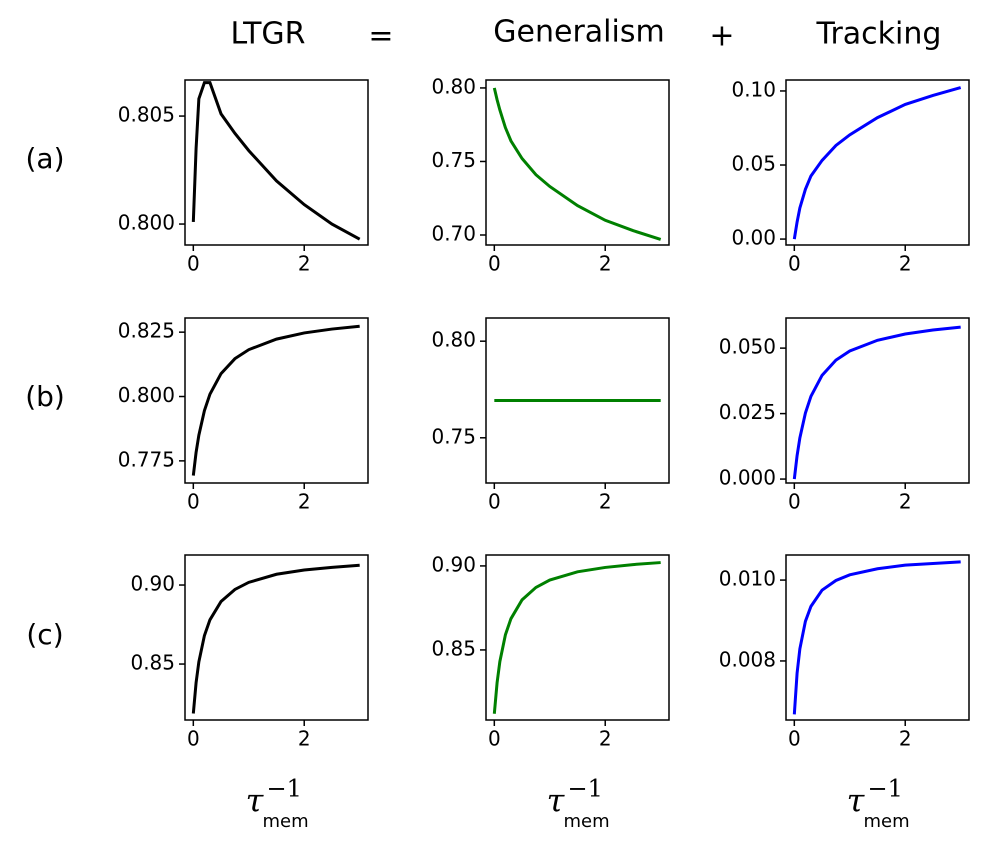 This screenshot has height=847, width=996. What do you see at coordinates (45, 396) in the screenshot?
I see `row-label: (b)` at bounding box center [45, 396].